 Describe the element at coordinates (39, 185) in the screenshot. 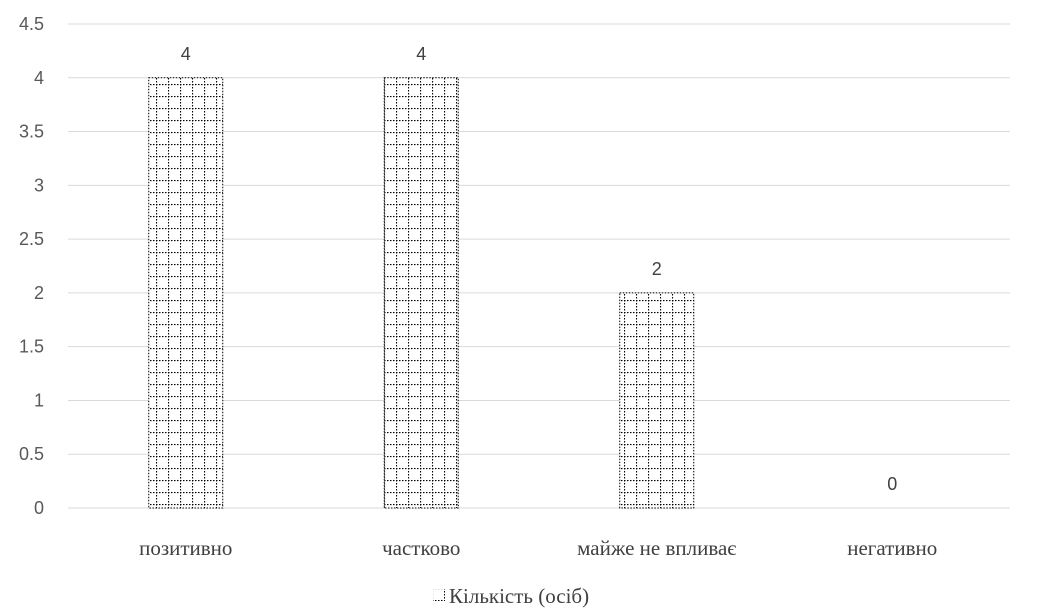

I see `y-tick-label: 3` at that location.